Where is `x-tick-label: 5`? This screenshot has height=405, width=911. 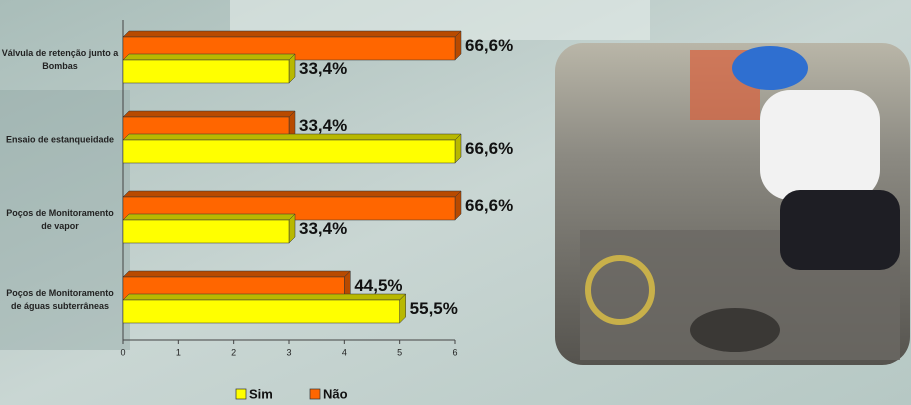 x-tick-label: 5 is located at coordinates (399, 352).